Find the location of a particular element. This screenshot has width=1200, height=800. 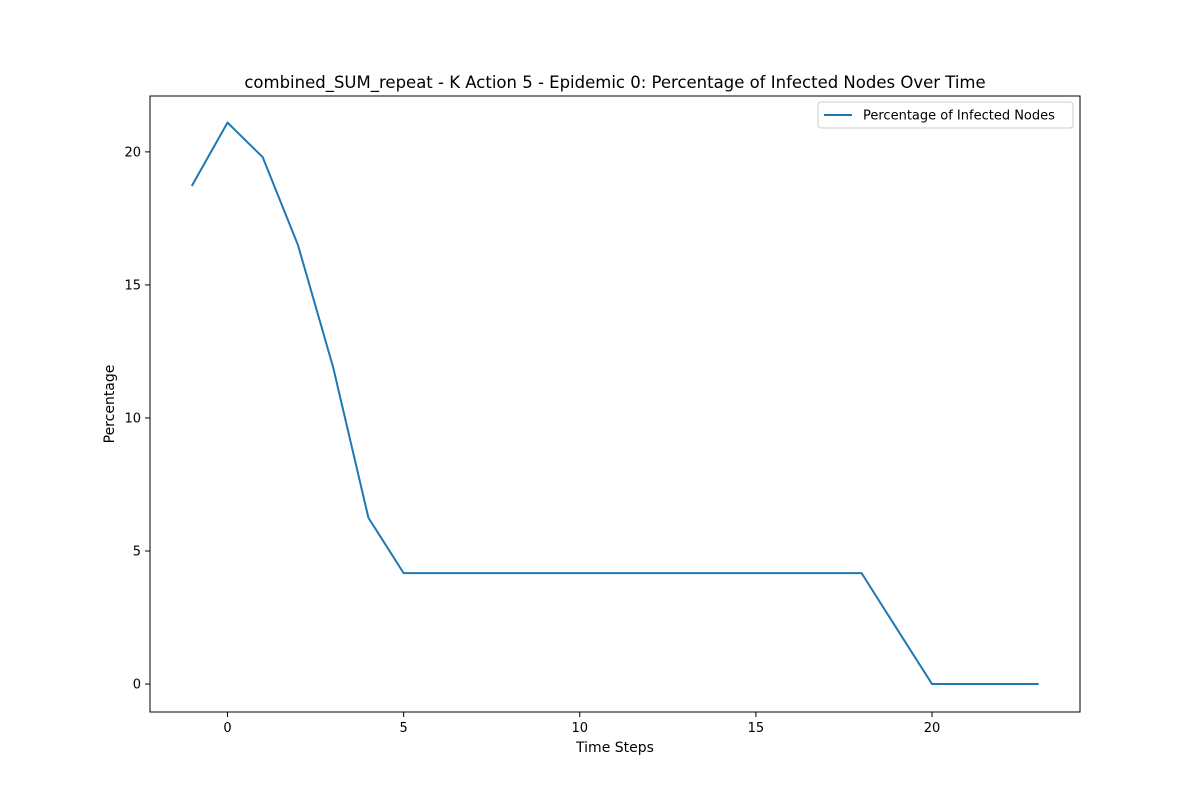

y-tick-label: 10 is located at coordinates (132, 418).